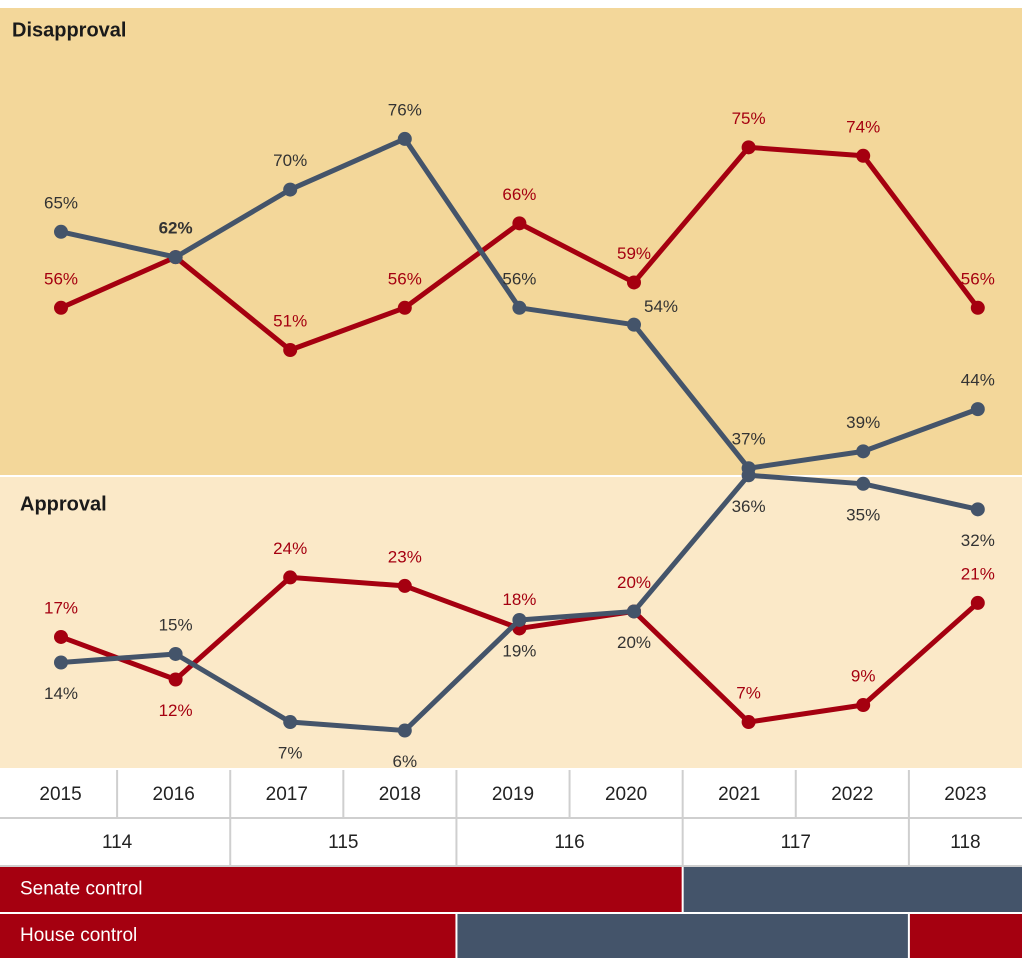 This screenshot has width=1022, height=958. I want to click on congress-label: 116, so click(569, 842).